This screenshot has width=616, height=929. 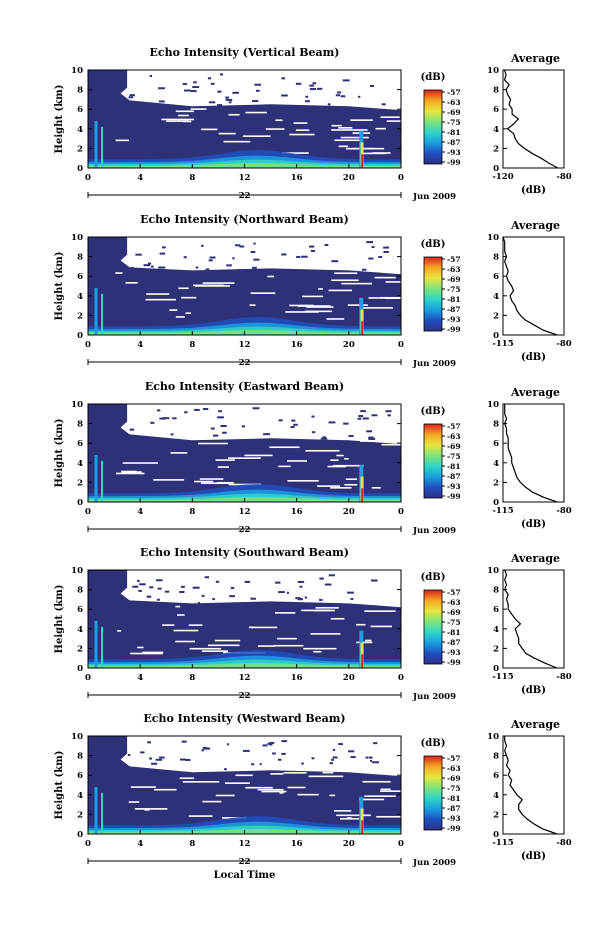 I want to click on day-label: 22, so click(x=245, y=196).